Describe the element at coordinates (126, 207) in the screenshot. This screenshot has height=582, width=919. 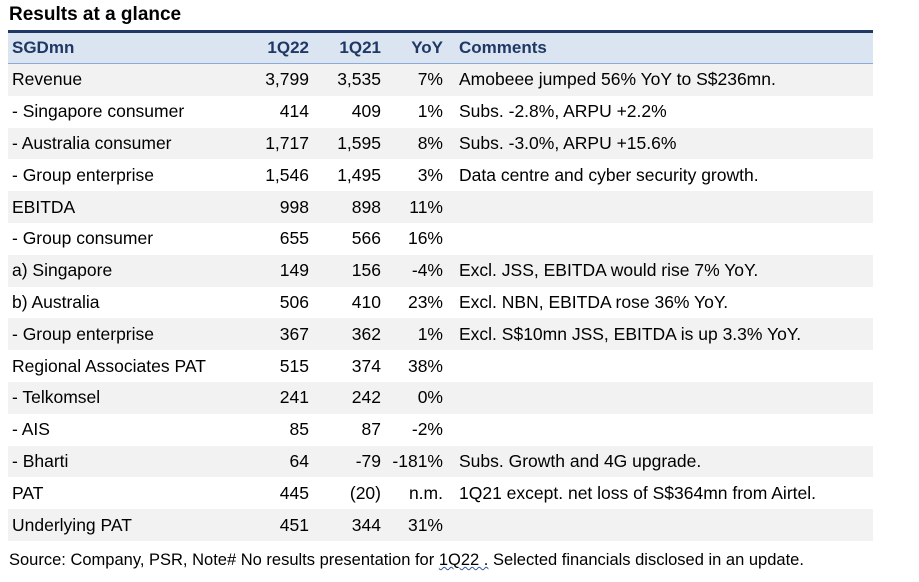
I see `row-label: EBITDA` at that location.